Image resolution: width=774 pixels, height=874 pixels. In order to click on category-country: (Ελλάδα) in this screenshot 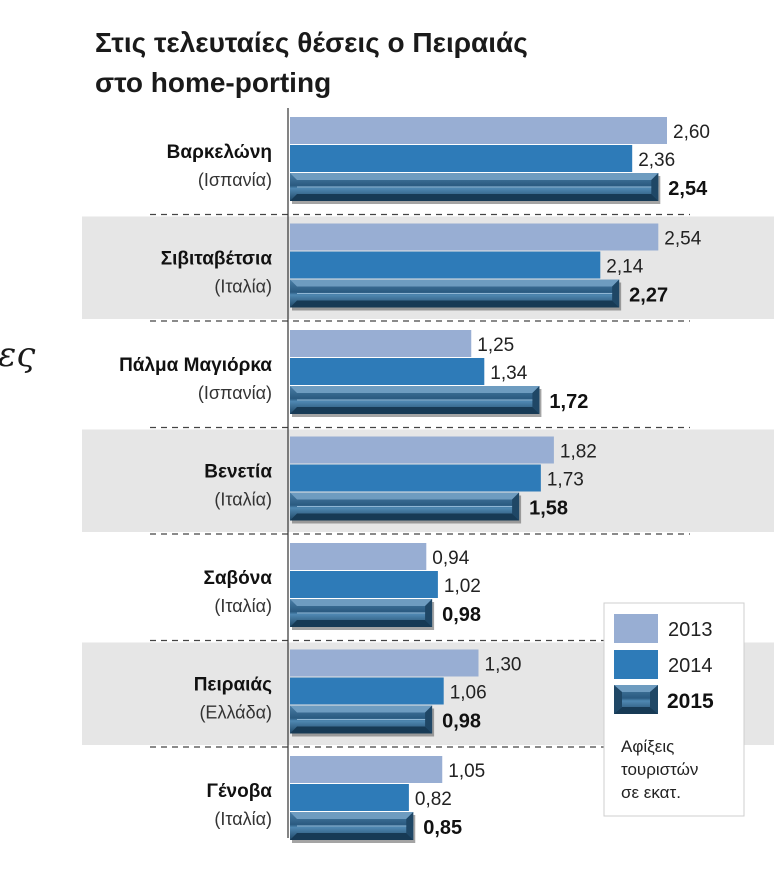, I will do `click(235, 713)`.